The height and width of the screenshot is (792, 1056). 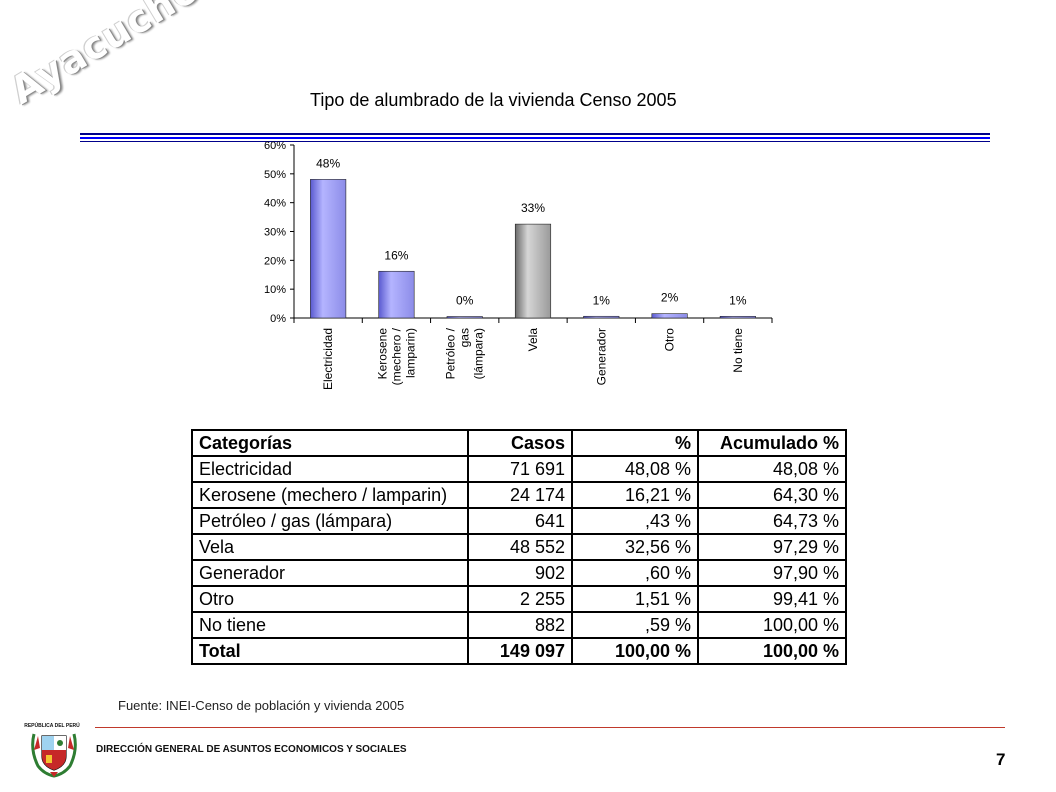 What do you see at coordinates (635, 651) in the screenshot?
I see `cell-total-percent: 100,00 %` at bounding box center [635, 651].